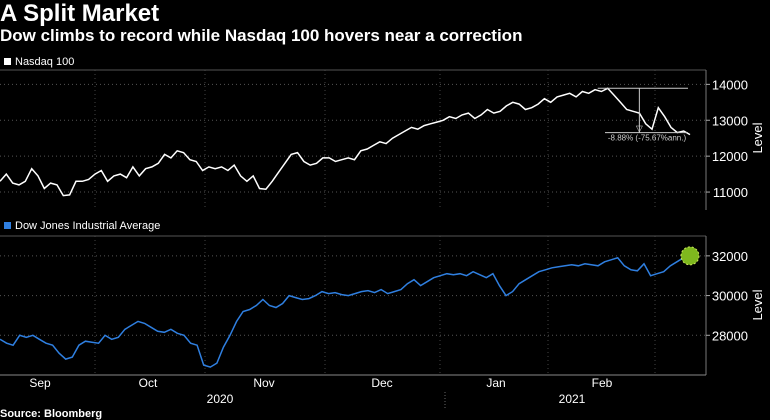  What do you see at coordinates (148, 383) in the screenshot?
I see `x-tick-label: Oct` at bounding box center [148, 383].